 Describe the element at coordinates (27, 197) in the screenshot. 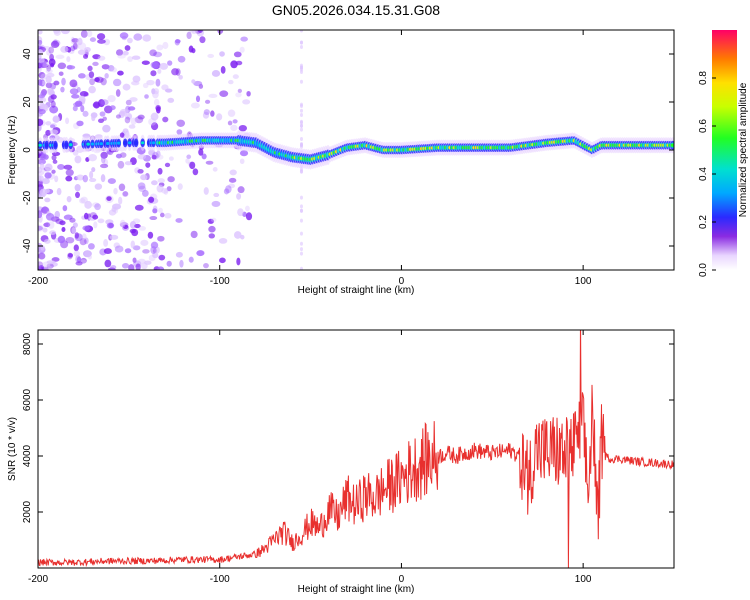

I see `spectrogram-ytick-label: -20` at that location.